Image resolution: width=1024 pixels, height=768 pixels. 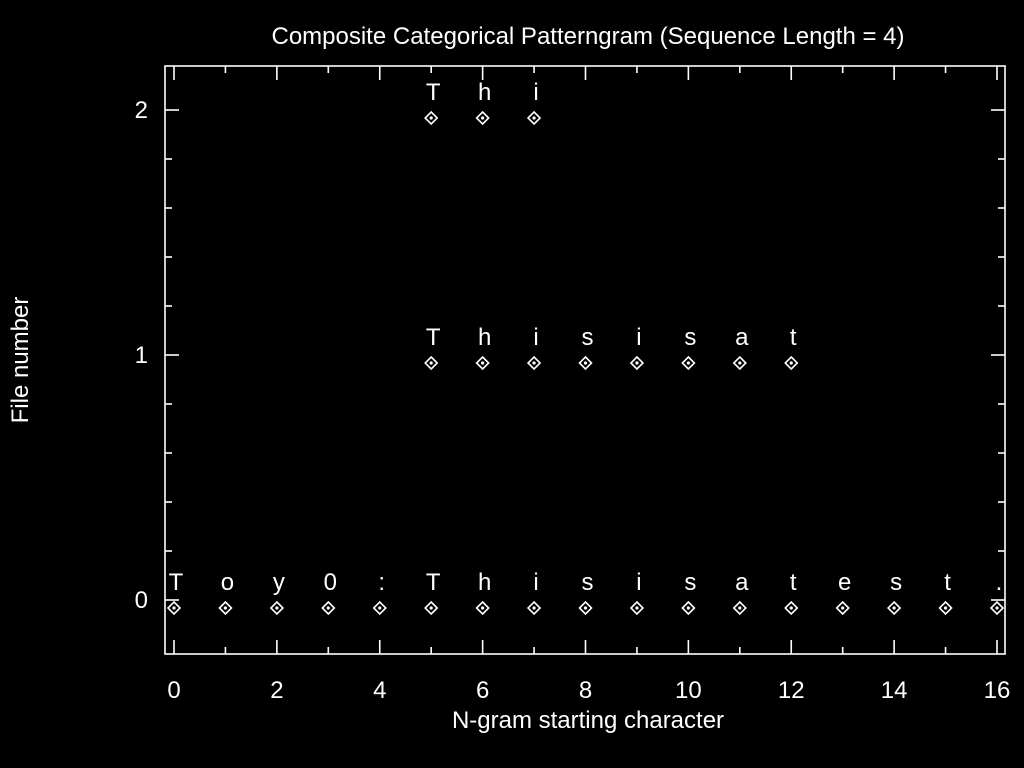 I want to click on point-char-label: ., so click(x=999, y=582).